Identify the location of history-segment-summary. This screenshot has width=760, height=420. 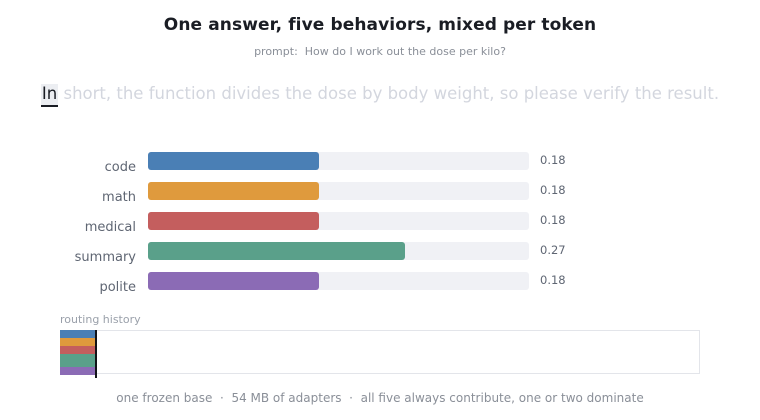
(77, 360).